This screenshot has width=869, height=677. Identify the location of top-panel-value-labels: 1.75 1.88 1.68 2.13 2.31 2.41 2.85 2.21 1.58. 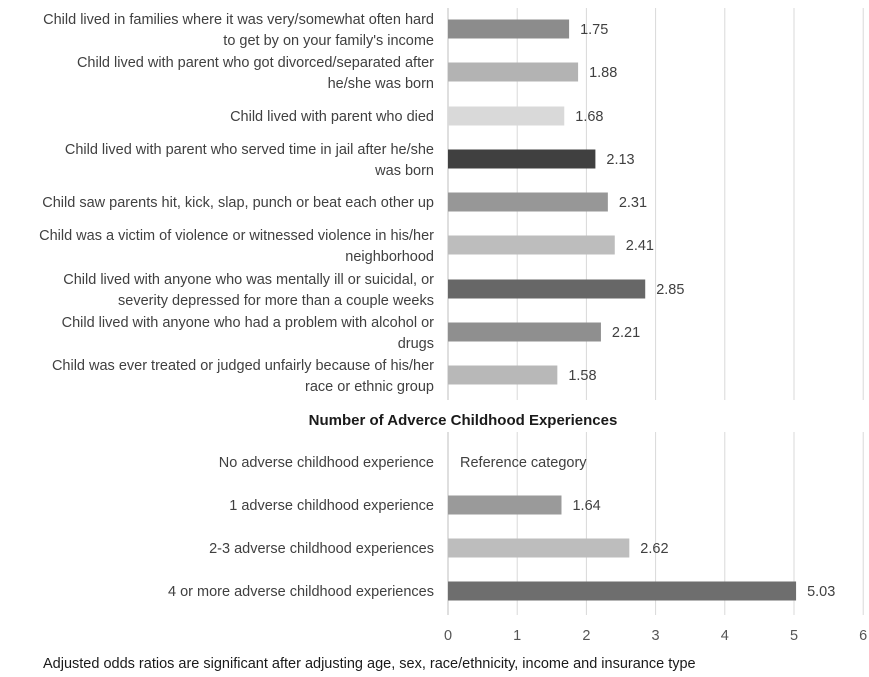
(626, 203).